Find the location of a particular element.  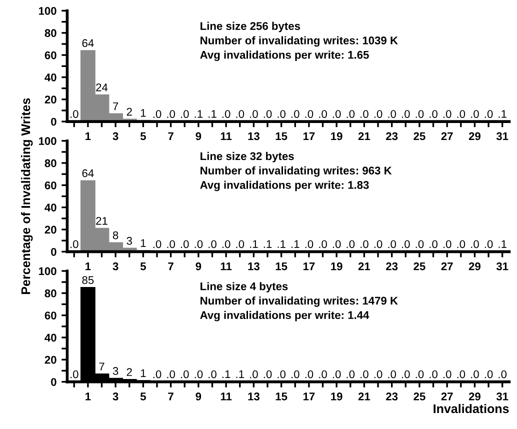

annotation: Avg invalidations per write: 1.44 is located at coordinates (285, 316).